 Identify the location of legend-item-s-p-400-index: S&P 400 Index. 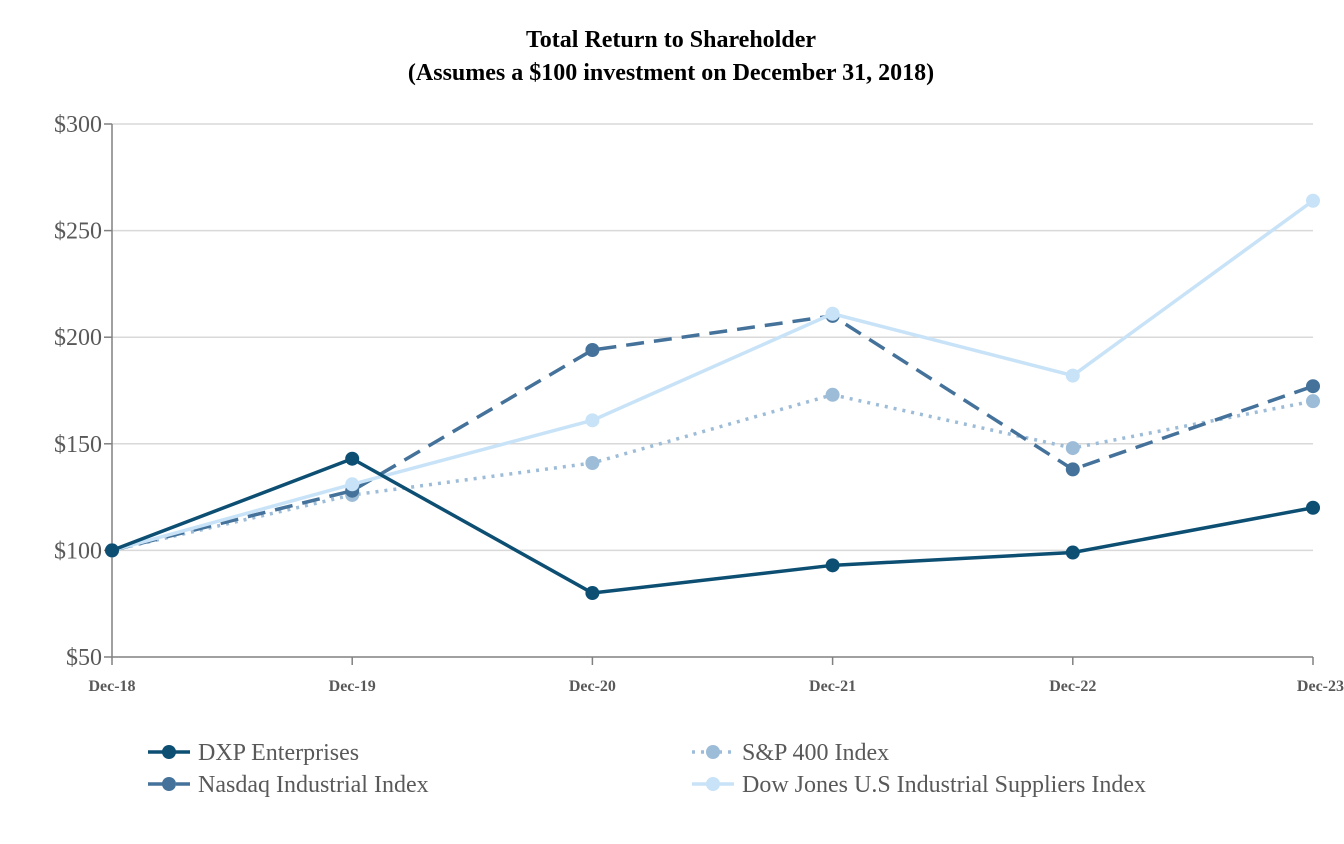
(790, 753).